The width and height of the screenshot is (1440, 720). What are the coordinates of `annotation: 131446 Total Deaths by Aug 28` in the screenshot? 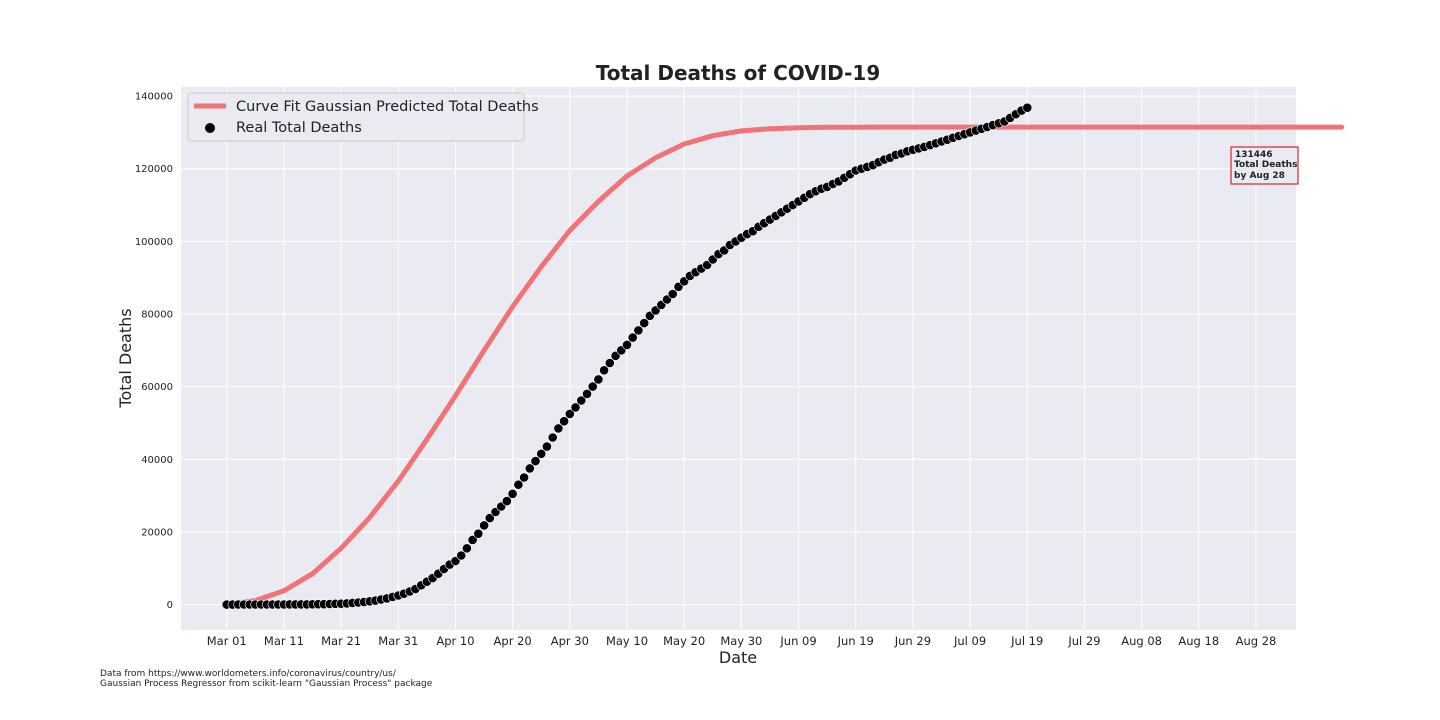 It's located at (1264, 165).